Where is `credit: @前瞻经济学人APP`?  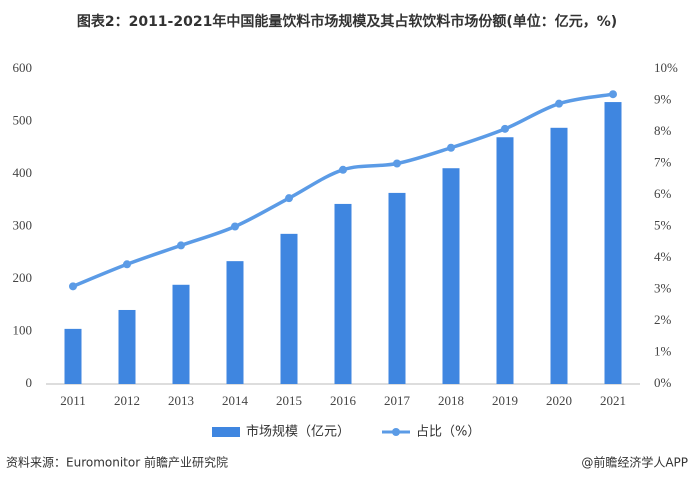 credit: @前瞻经济学人APP is located at coordinates (634, 462).